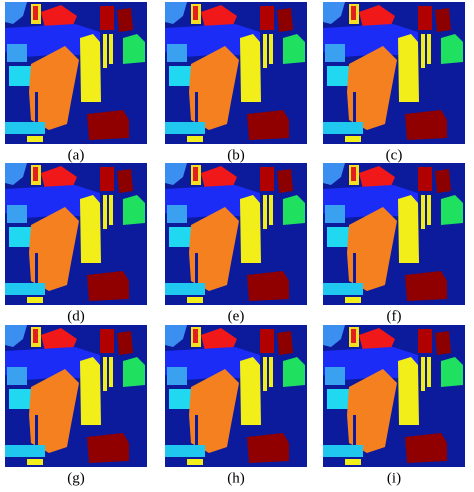  What do you see at coordinates (394, 316) in the screenshot?
I see `panel-label: (f)` at bounding box center [394, 316].